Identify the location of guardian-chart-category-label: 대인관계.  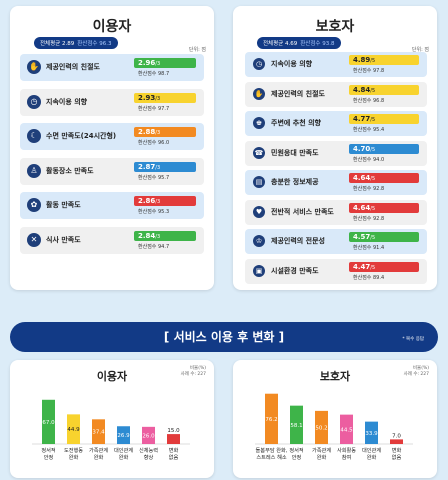
(371, 450).